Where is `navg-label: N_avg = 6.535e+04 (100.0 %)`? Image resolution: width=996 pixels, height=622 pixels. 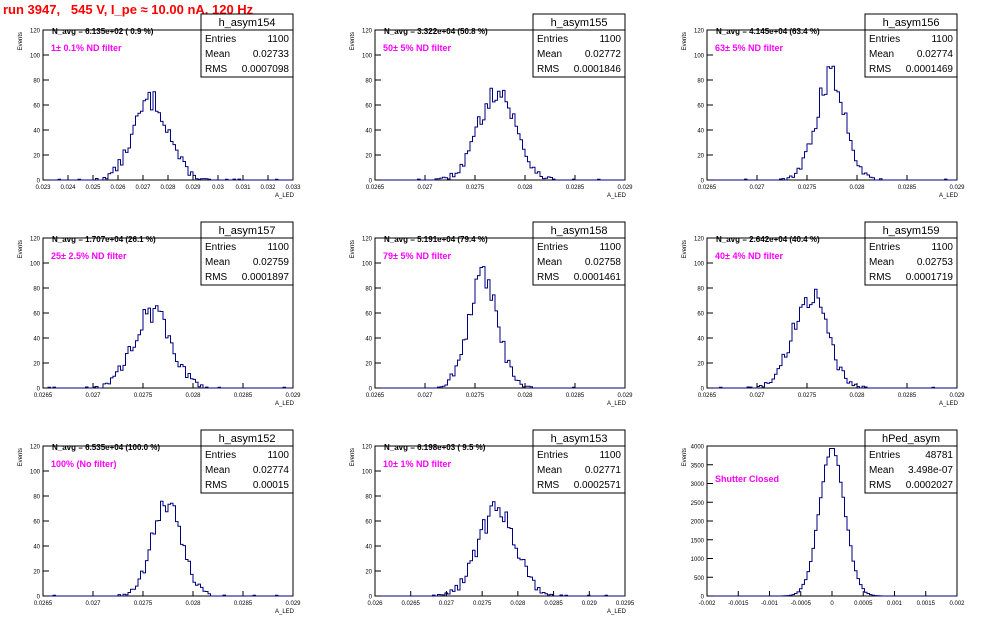
navg-label: N_avg = 6.535e+04 (100.0 %) is located at coordinates (106, 447).